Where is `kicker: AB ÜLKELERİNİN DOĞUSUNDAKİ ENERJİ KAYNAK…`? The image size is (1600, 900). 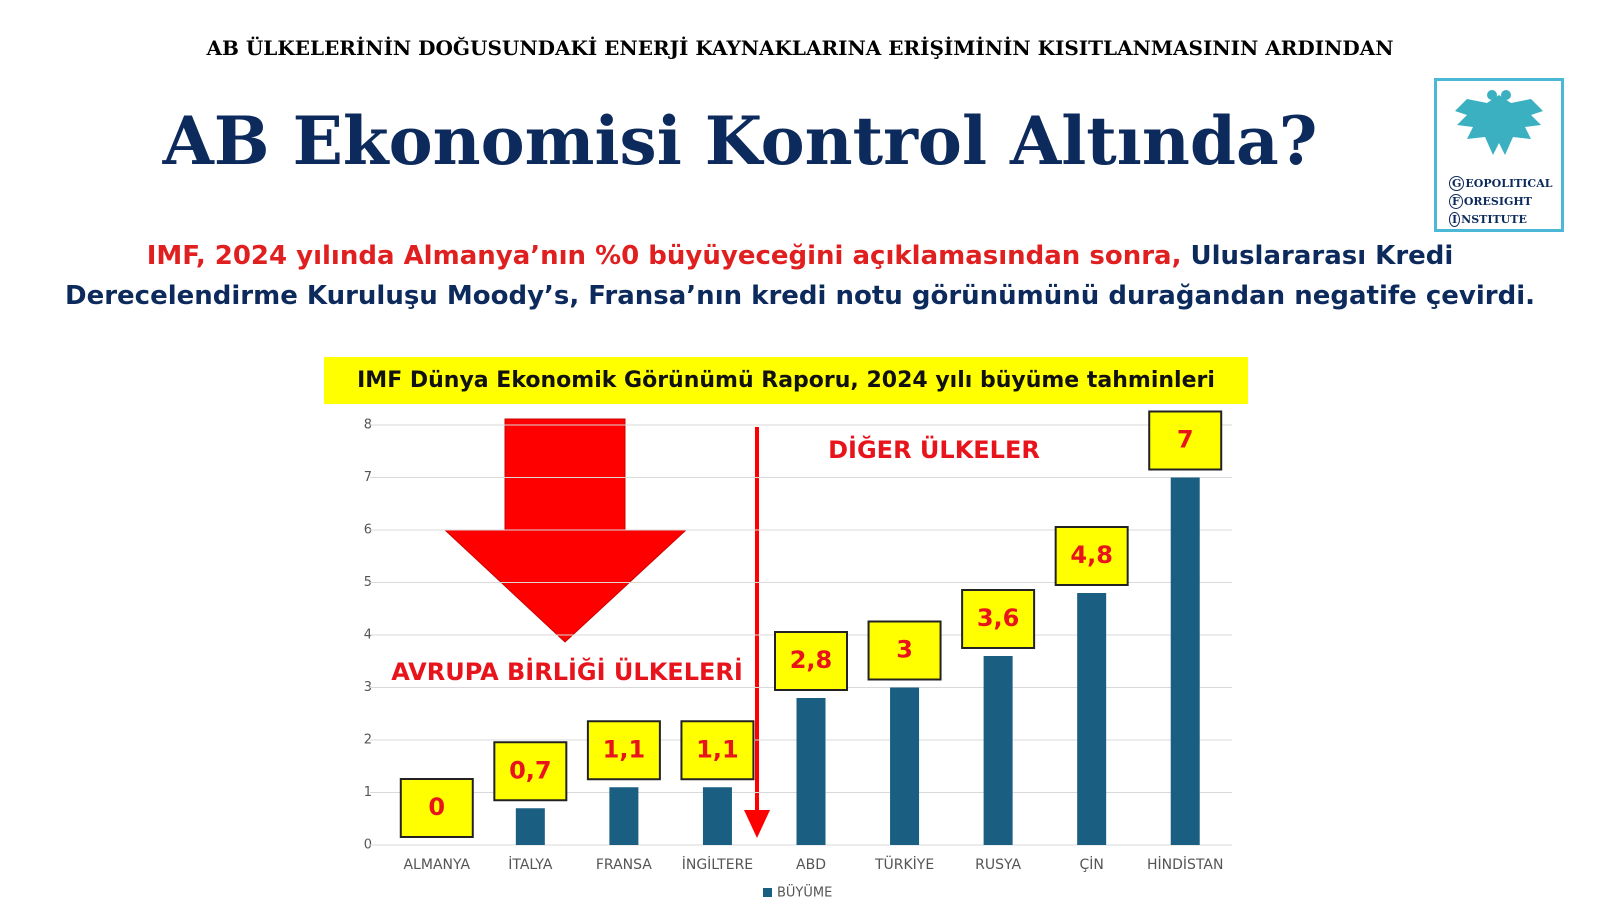 kicker: AB ÜLKELERİNİN DOĞUSUNDAKİ ENERJİ KAYNAK… is located at coordinates (800, 48).